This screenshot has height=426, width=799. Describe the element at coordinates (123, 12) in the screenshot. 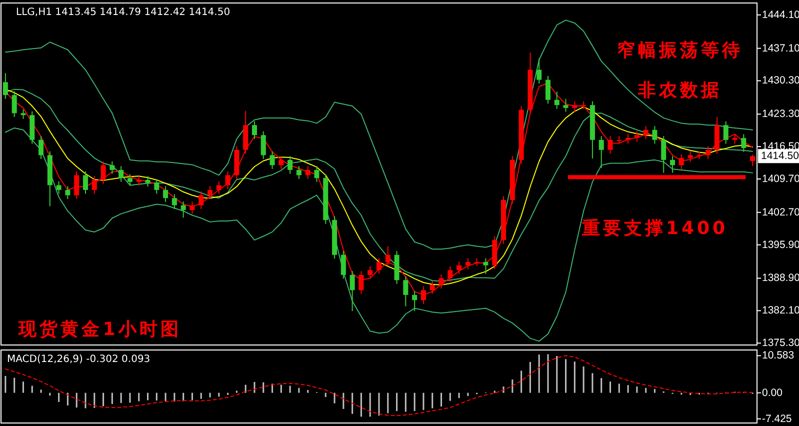

I see `chart-title: LLG,H1 1413.45 1414.79 1412.42 1414.50` at that location.